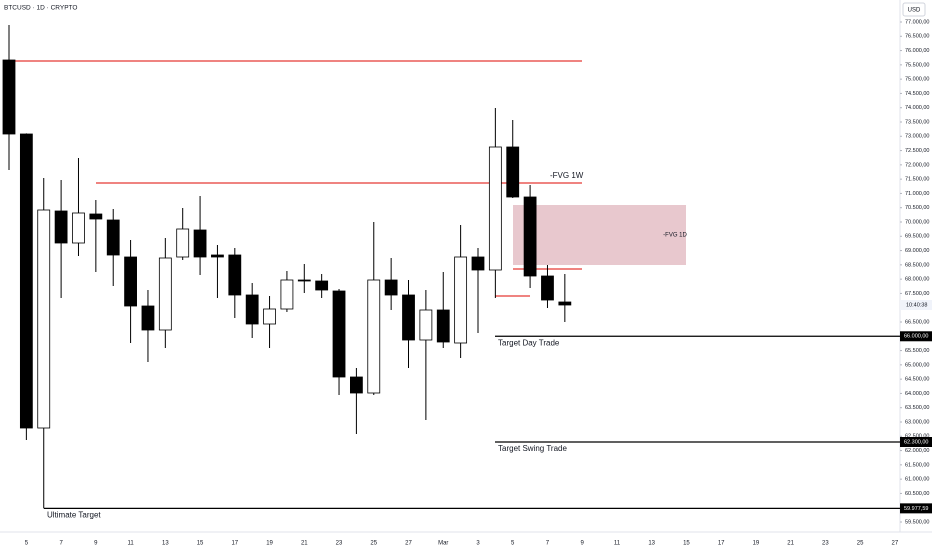 The width and height of the screenshot is (932, 550). Describe the element at coordinates (529, 342) in the screenshot. I see `level-label: Target Day Trade` at that location.